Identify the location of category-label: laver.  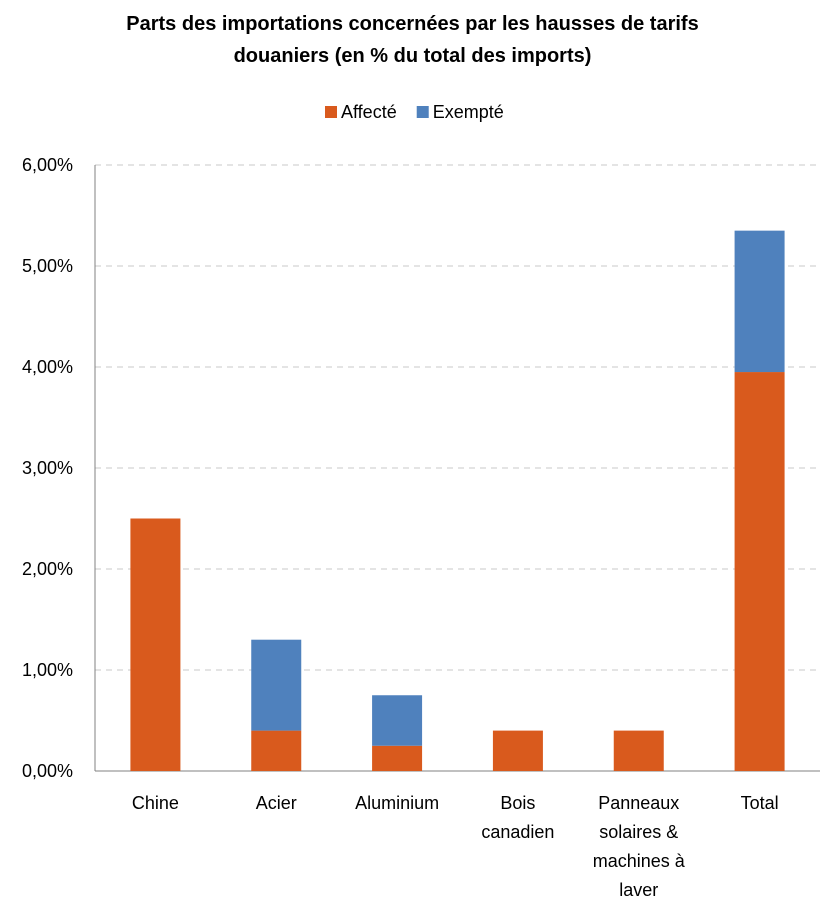
(638, 890).